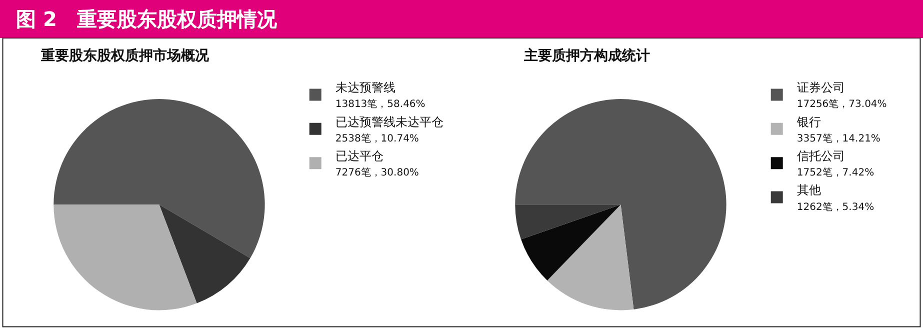 The width and height of the screenshot is (923, 330). I want to click on legend-label: 证券公司, so click(820, 87).